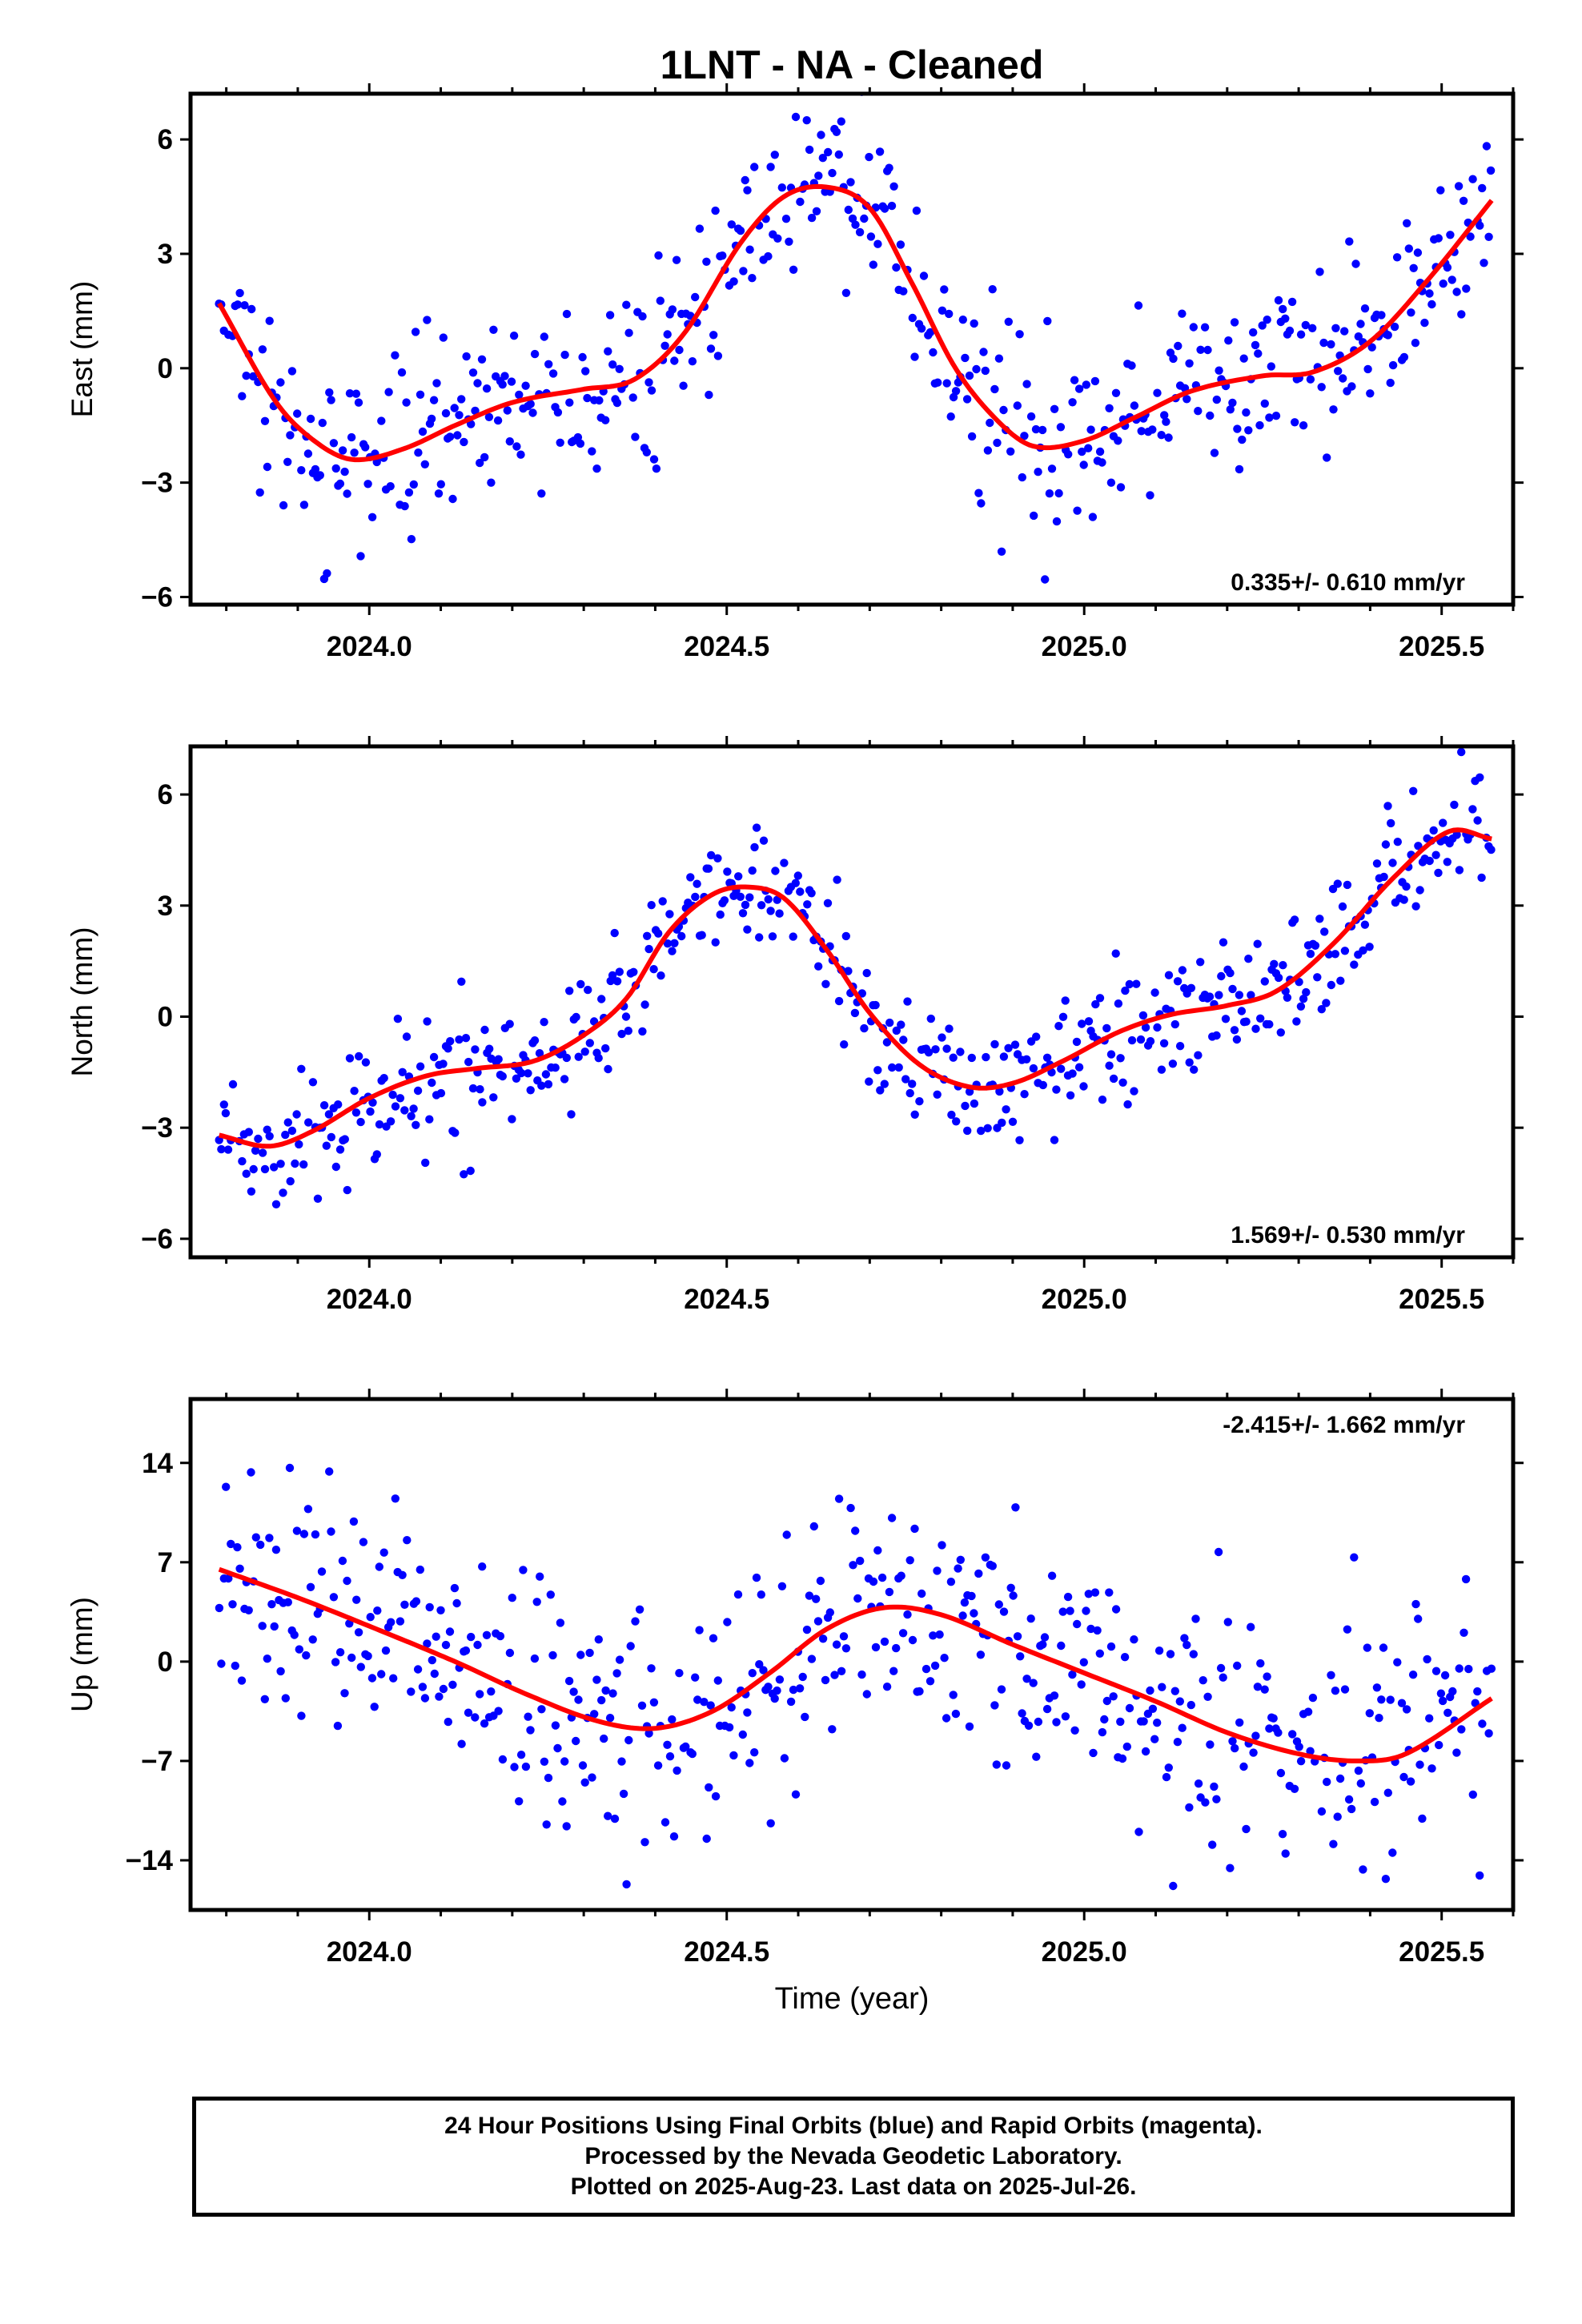 Image resolution: width=1582 pixels, height=2324 pixels. What do you see at coordinates (369, 646) in the screenshot?
I see `east-xtick-label: 2024.0` at bounding box center [369, 646].